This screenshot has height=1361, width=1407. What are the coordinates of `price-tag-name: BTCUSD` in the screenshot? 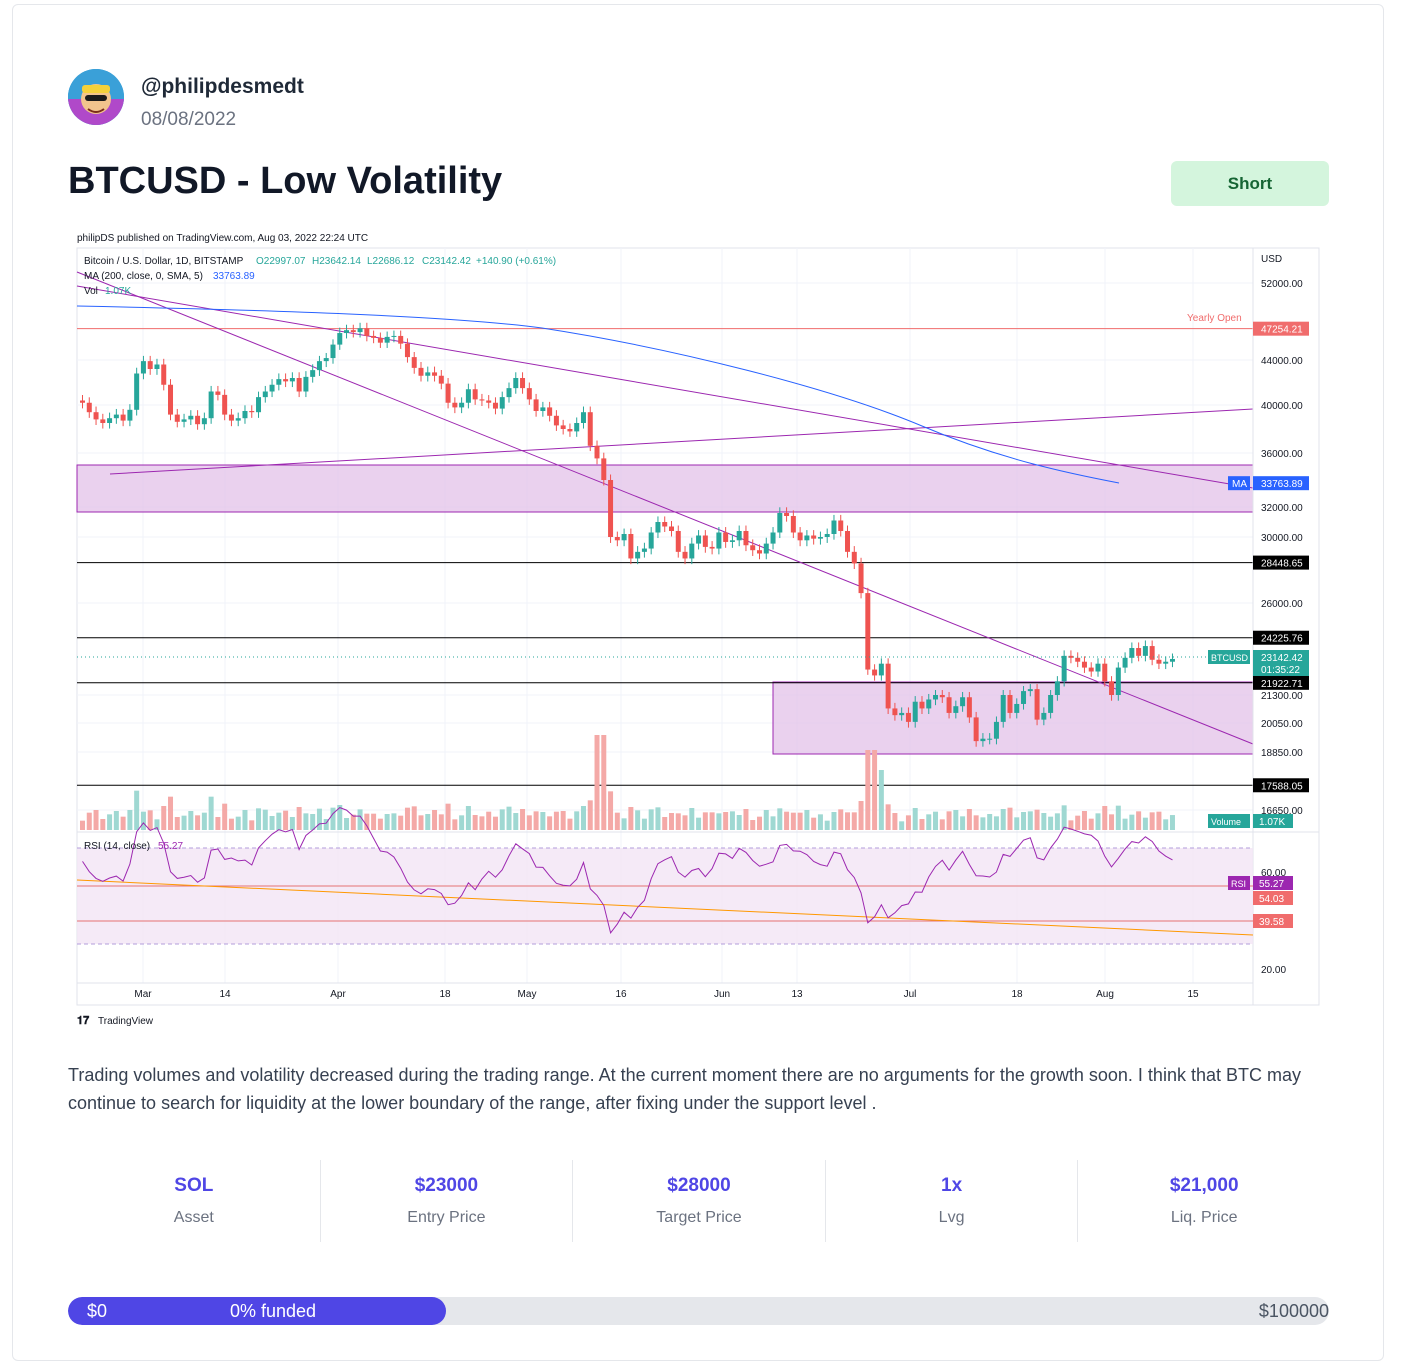 It's located at (1230, 658).